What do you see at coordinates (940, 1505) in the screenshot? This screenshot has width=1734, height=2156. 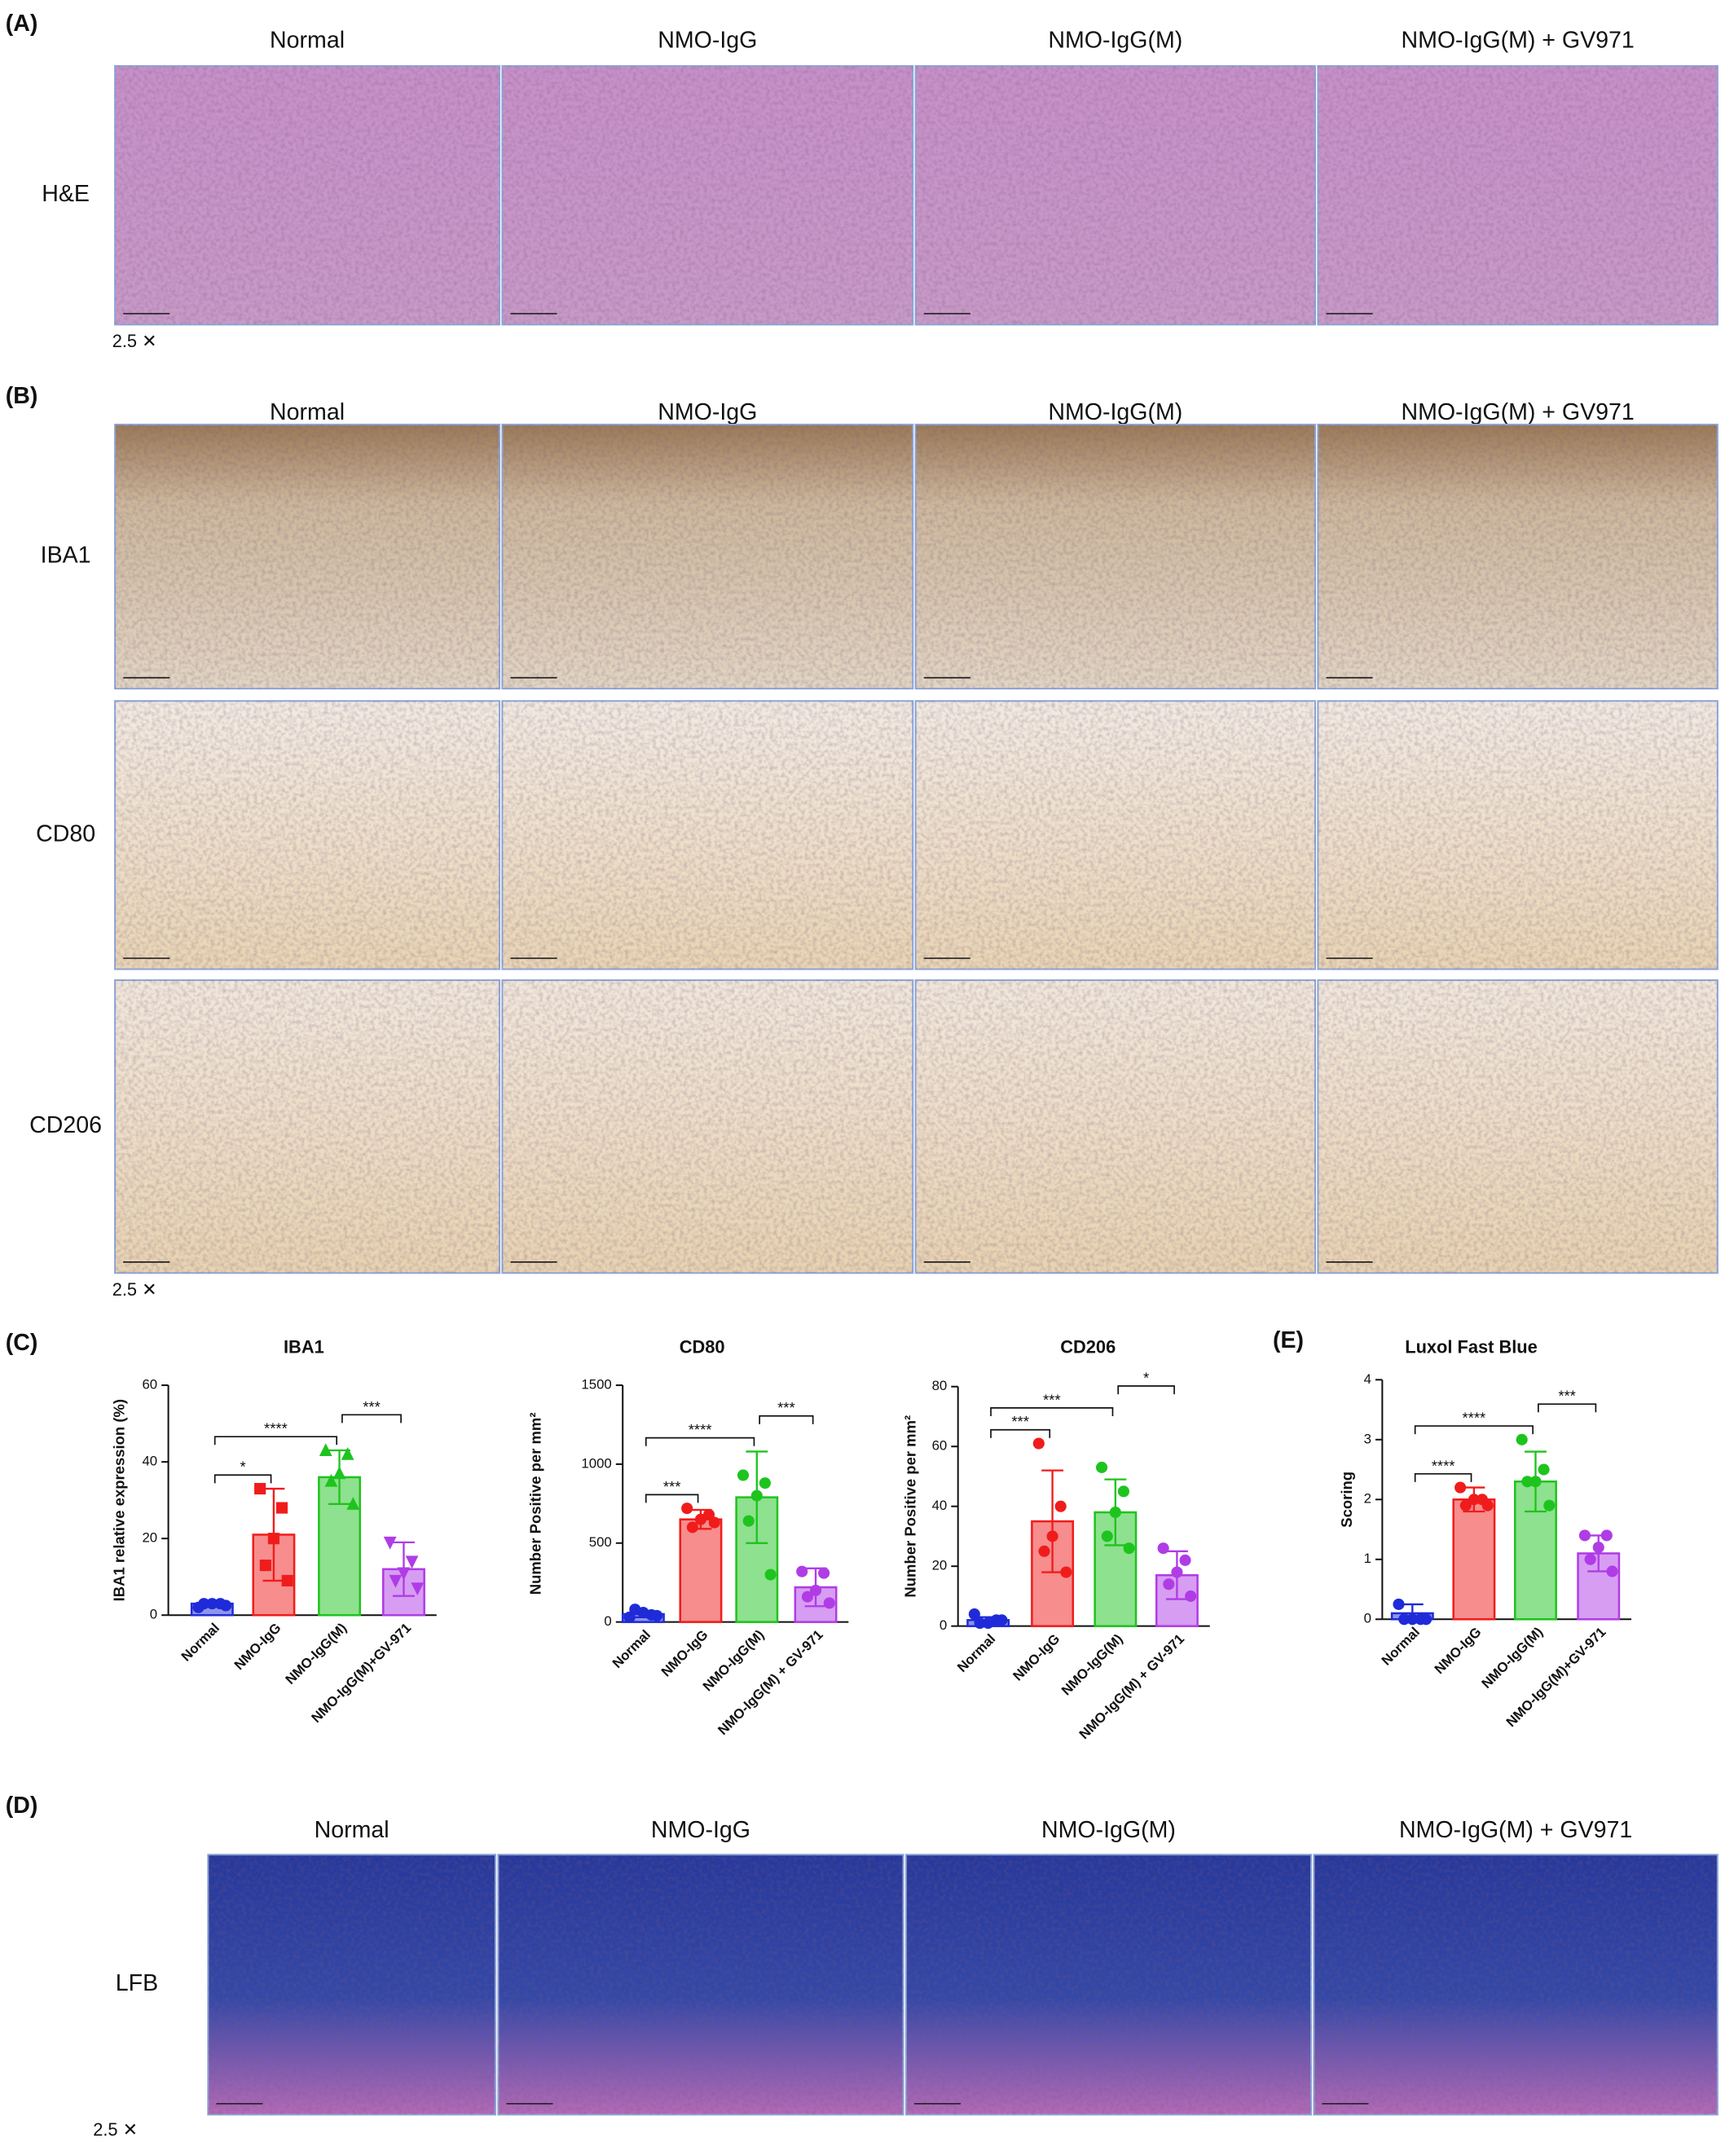 I see `y-tick-label: 40` at bounding box center [940, 1505].